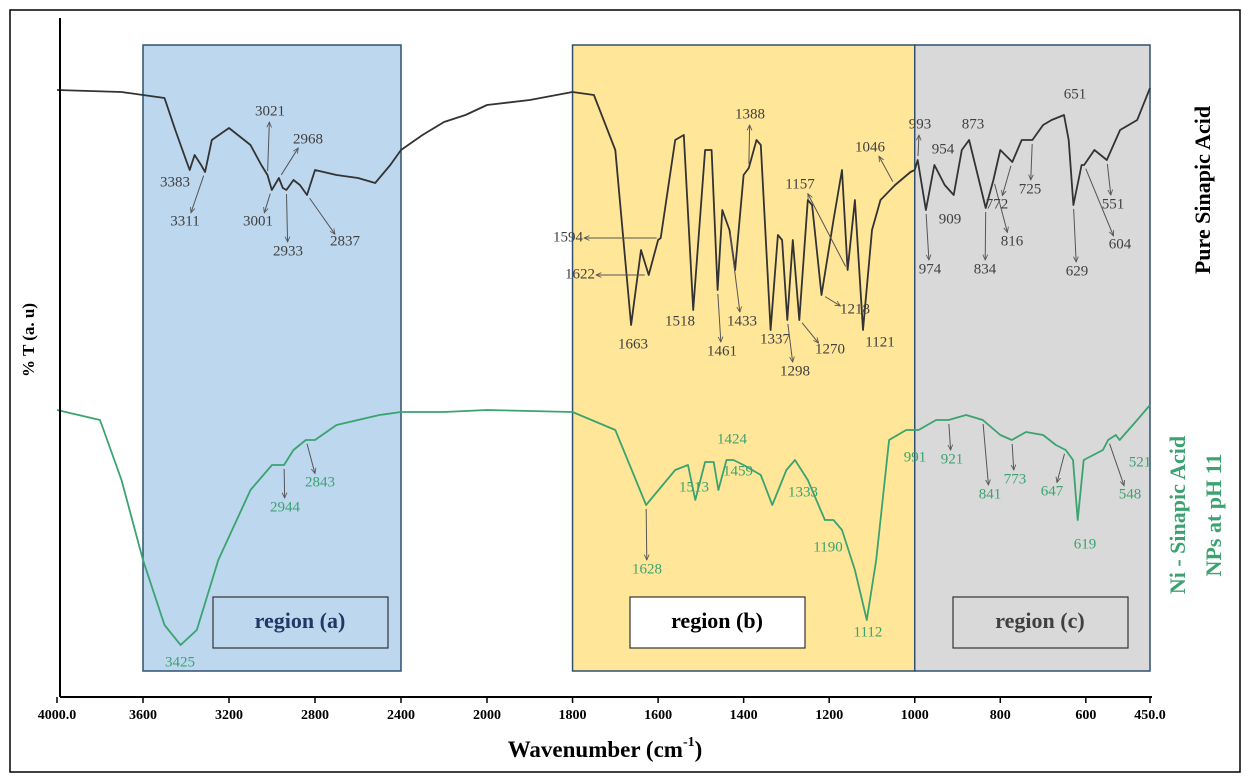  What do you see at coordinates (270, 111) in the screenshot?
I see `peak-label: 3021` at bounding box center [270, 111].